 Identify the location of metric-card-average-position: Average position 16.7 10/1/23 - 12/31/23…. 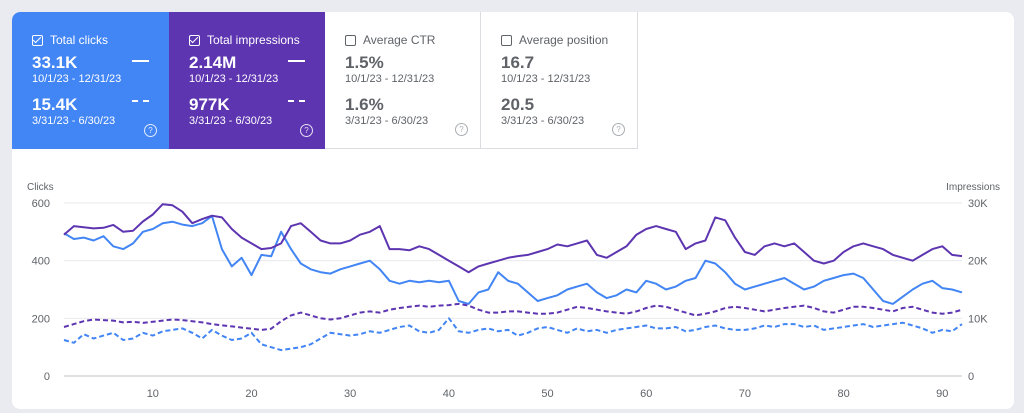
(559, 80).